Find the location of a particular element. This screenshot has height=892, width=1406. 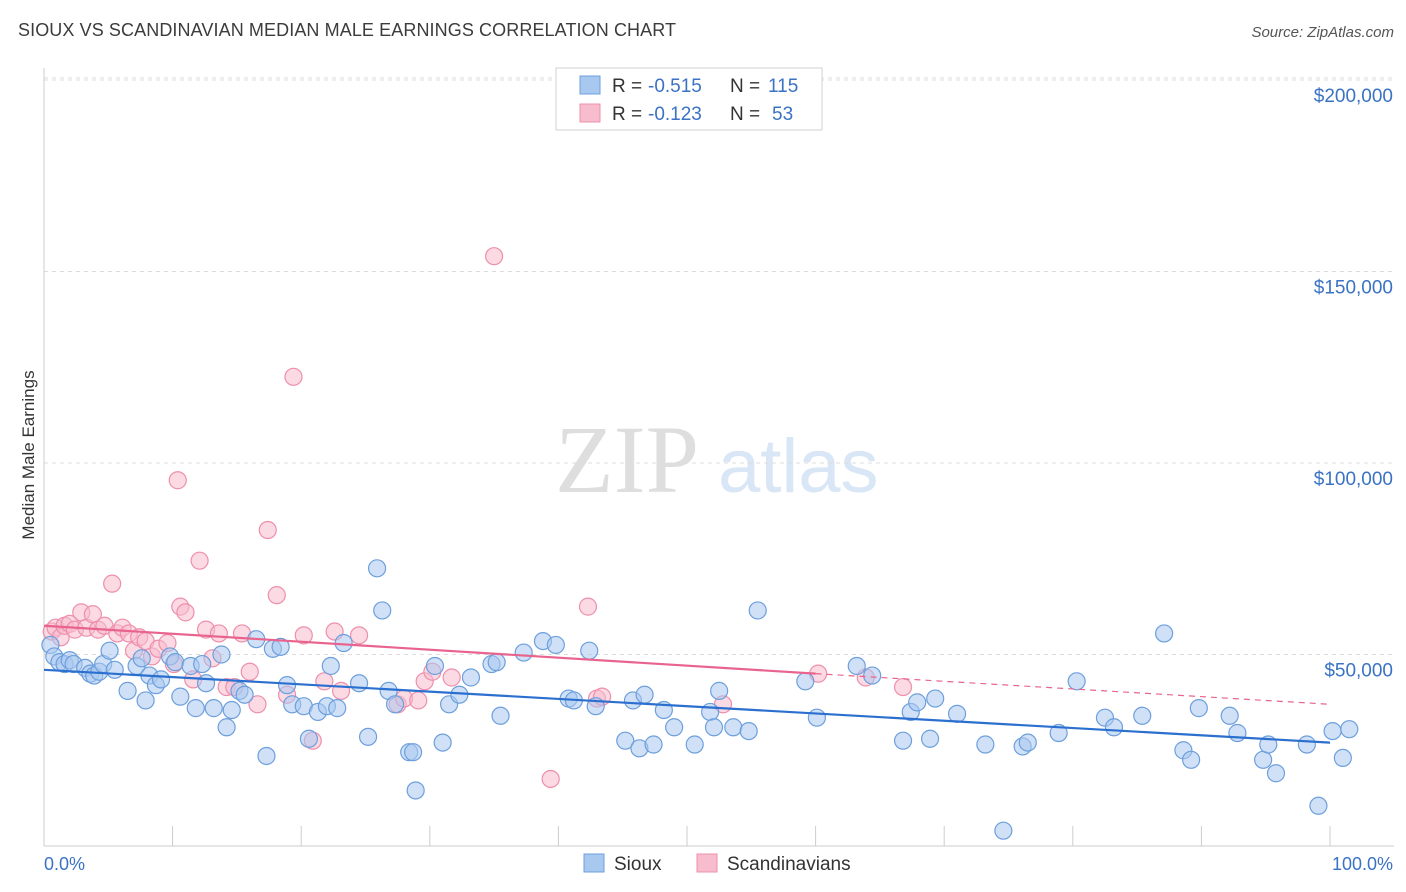

watermark-atlas: atlas is located at coordinates (798, 466).